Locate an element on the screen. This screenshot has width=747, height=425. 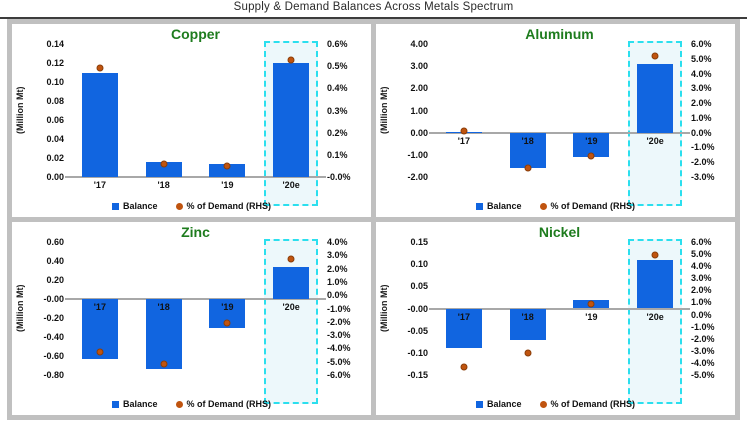
right-axis-tick: 0.0% is located at coordinates (701, 314).